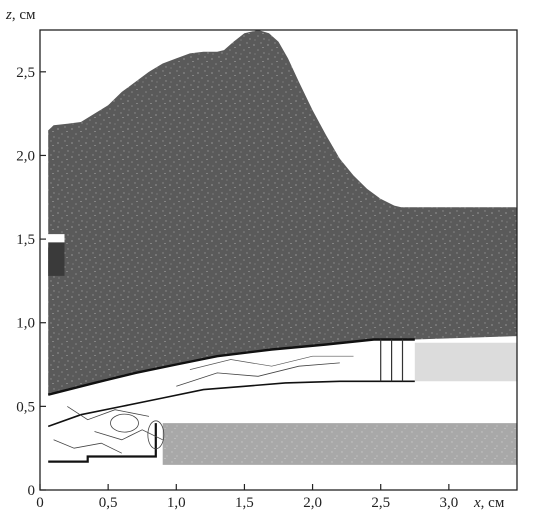 The height and width of the screenshot is (516, 546). I want to click on y-axis-unit: , см, so click(24, 15).